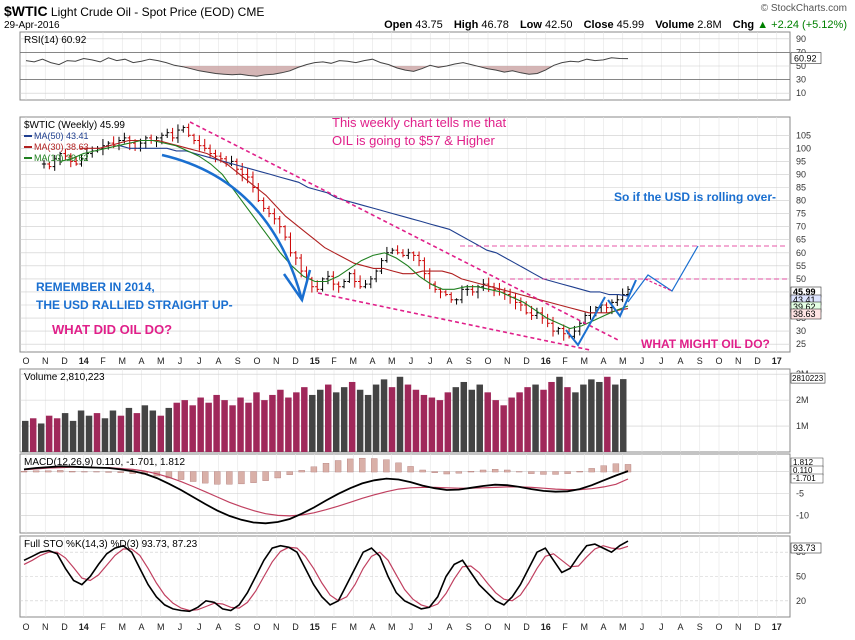 This screenshot has width=855, height=640. What do you see at coordinates (801, 240) in the screenshot?
I see `price-y-tick: 65` at bounding box center [801, 240].